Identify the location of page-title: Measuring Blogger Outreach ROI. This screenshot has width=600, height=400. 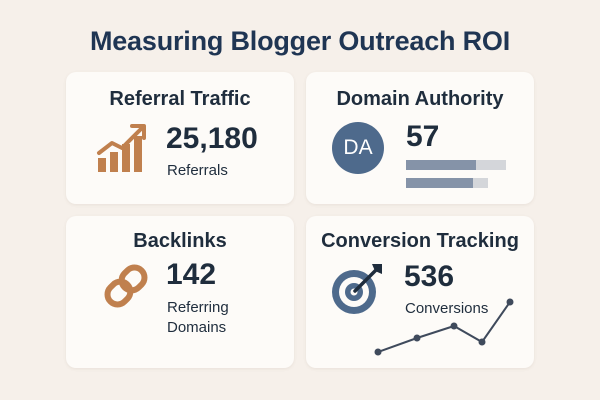
(300, 41).